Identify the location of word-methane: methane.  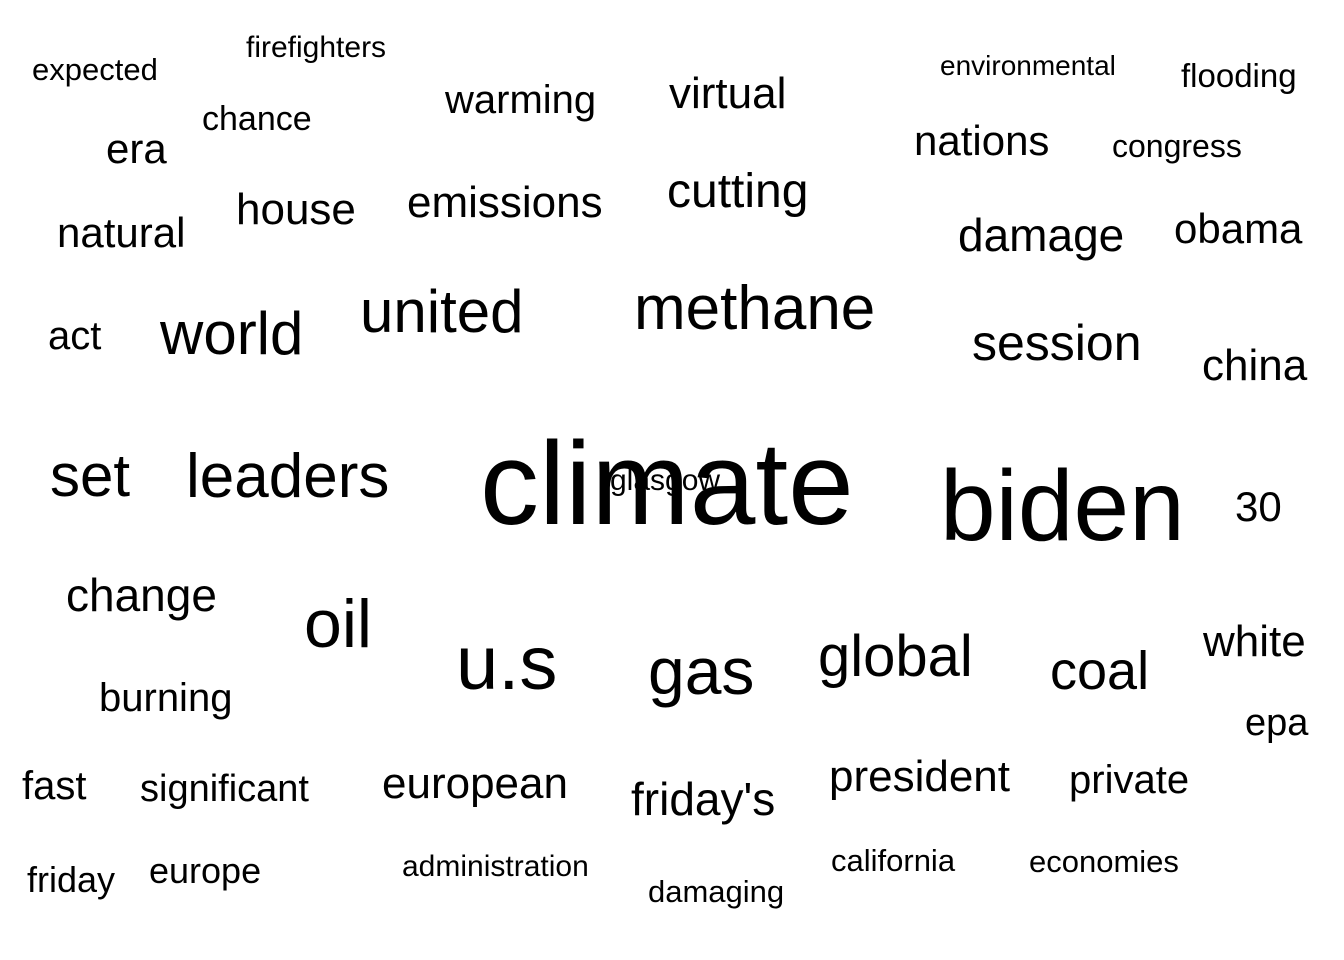
(755, 308).